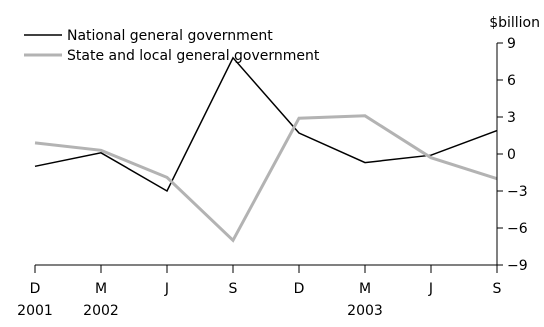  Describe the element at coordinates (511, 81) in the screenshot. I see `y-tick-label: 6` at that location.